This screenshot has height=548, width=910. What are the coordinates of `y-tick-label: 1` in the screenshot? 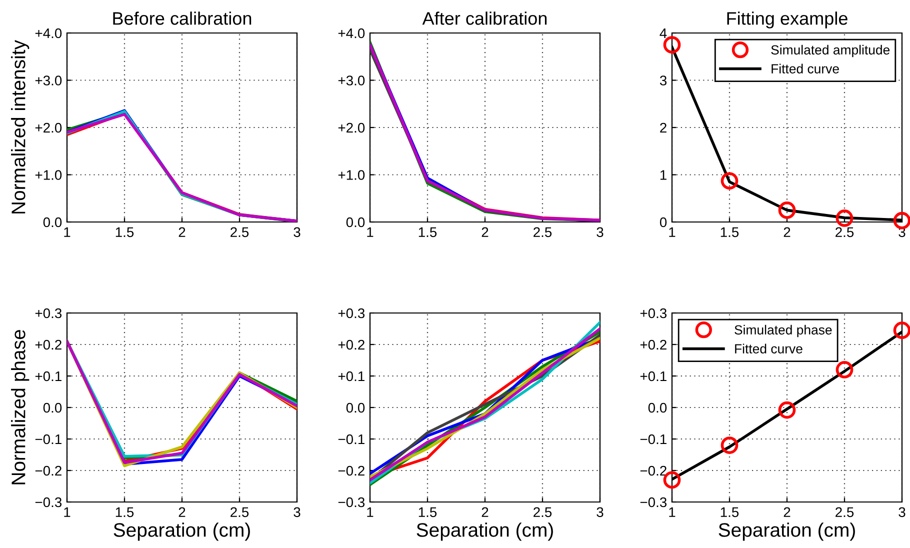 It's located at (663, 175).